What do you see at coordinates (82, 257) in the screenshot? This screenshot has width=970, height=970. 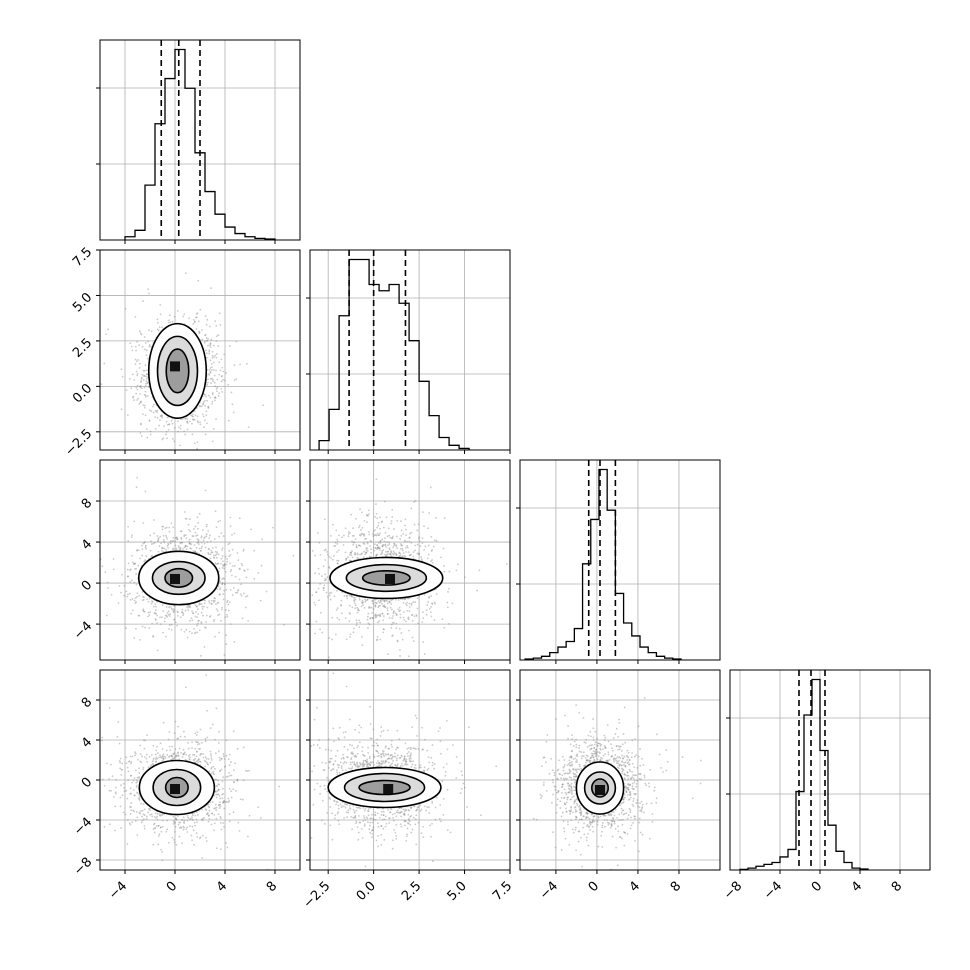 I see `y-tick-label: 7.5` at bounding box center [82, 257].